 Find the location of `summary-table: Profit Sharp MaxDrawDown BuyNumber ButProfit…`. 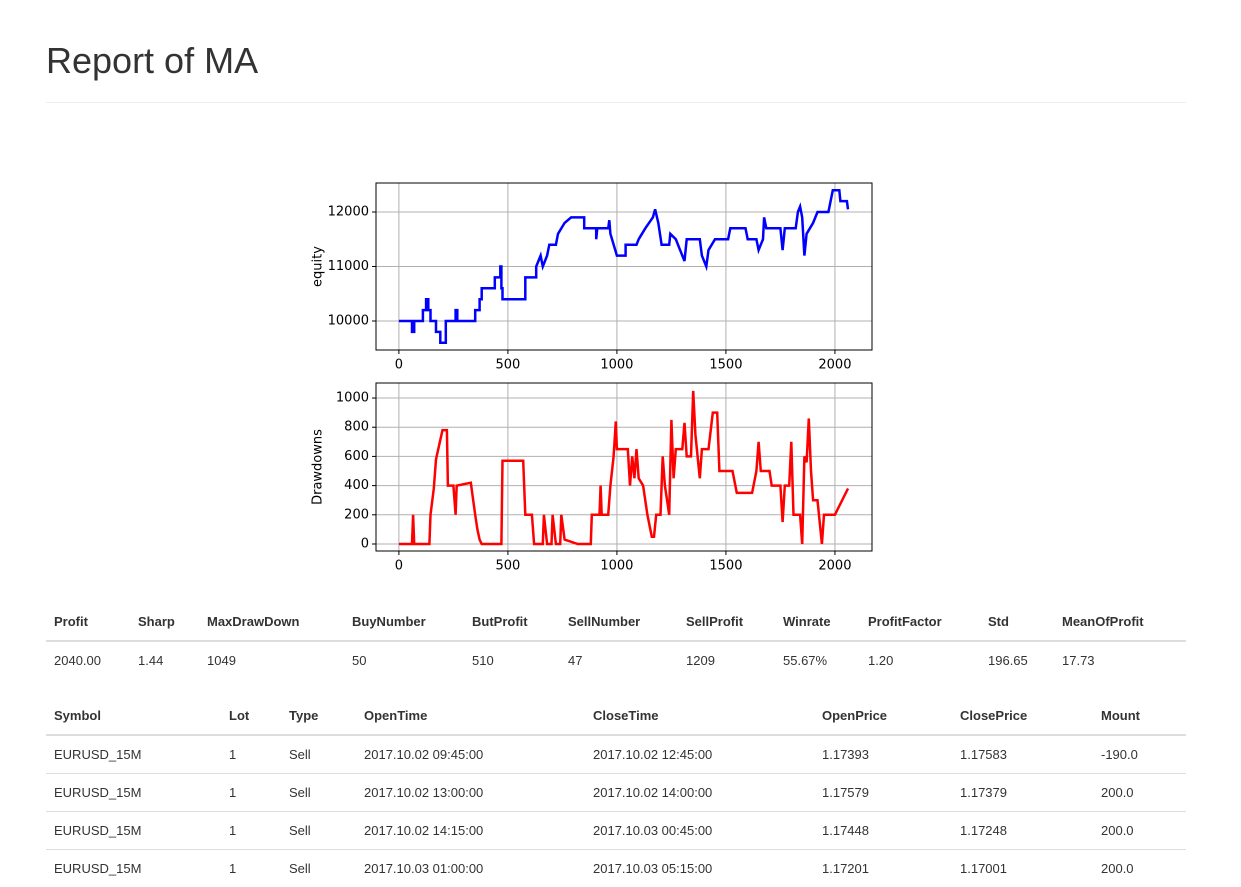

summary-table: Profit Sharp MaxDrawDown BuyNumber ButProfit… is located at coordinates (616, 641).